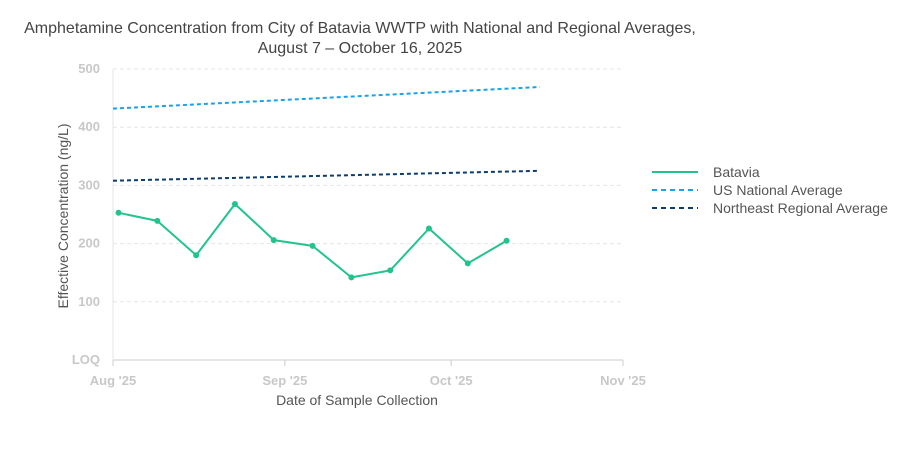 The height and width of the screenshot is (450, 911). I want to click on x-tick-label-1: Sep '25, so click(284, 380).